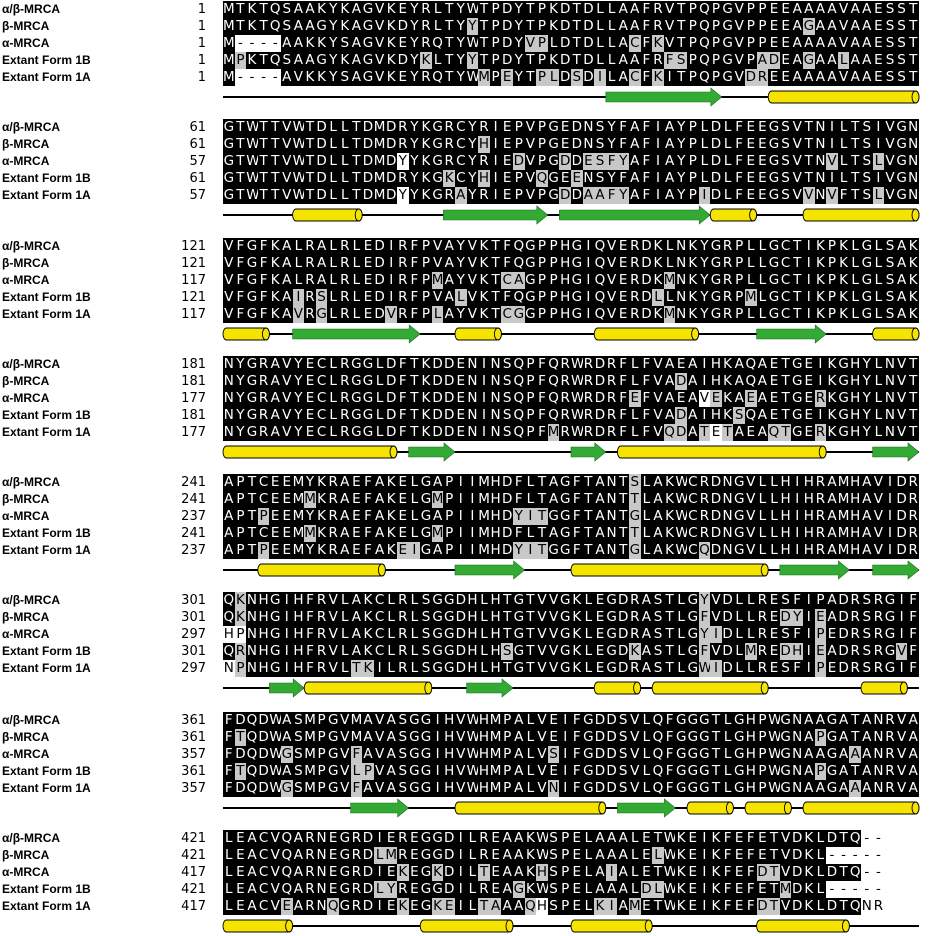 The height and width of the screenshot is (936, 935). What do you see at coordinates (861, 808) in the screenshot?
I see `helix-cylinder` at bounding box center [861, 808].